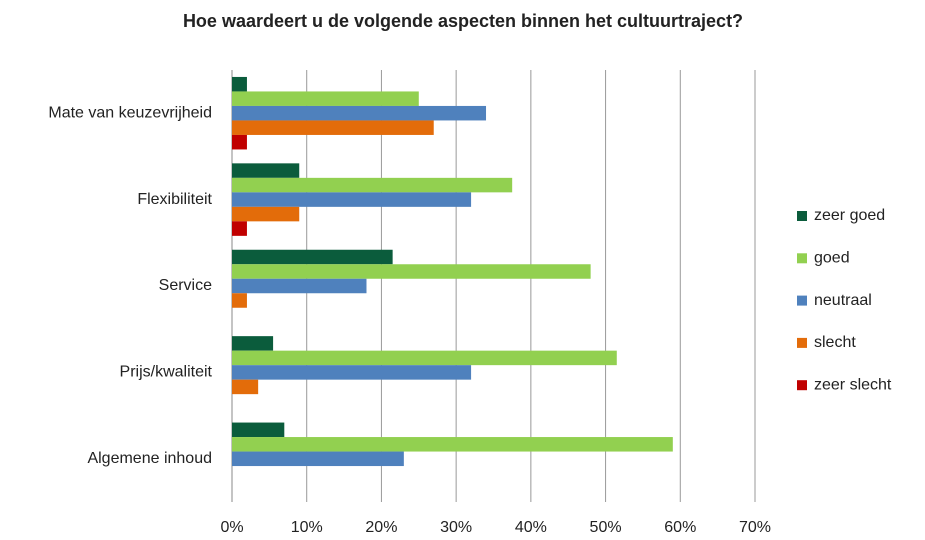 This screenshot has width=925, height=540. What do you see at coordinates (174, 199) in the screenshot?
I see `y-tick-label: Flexibiliteit` at bounding box center [174, 199].